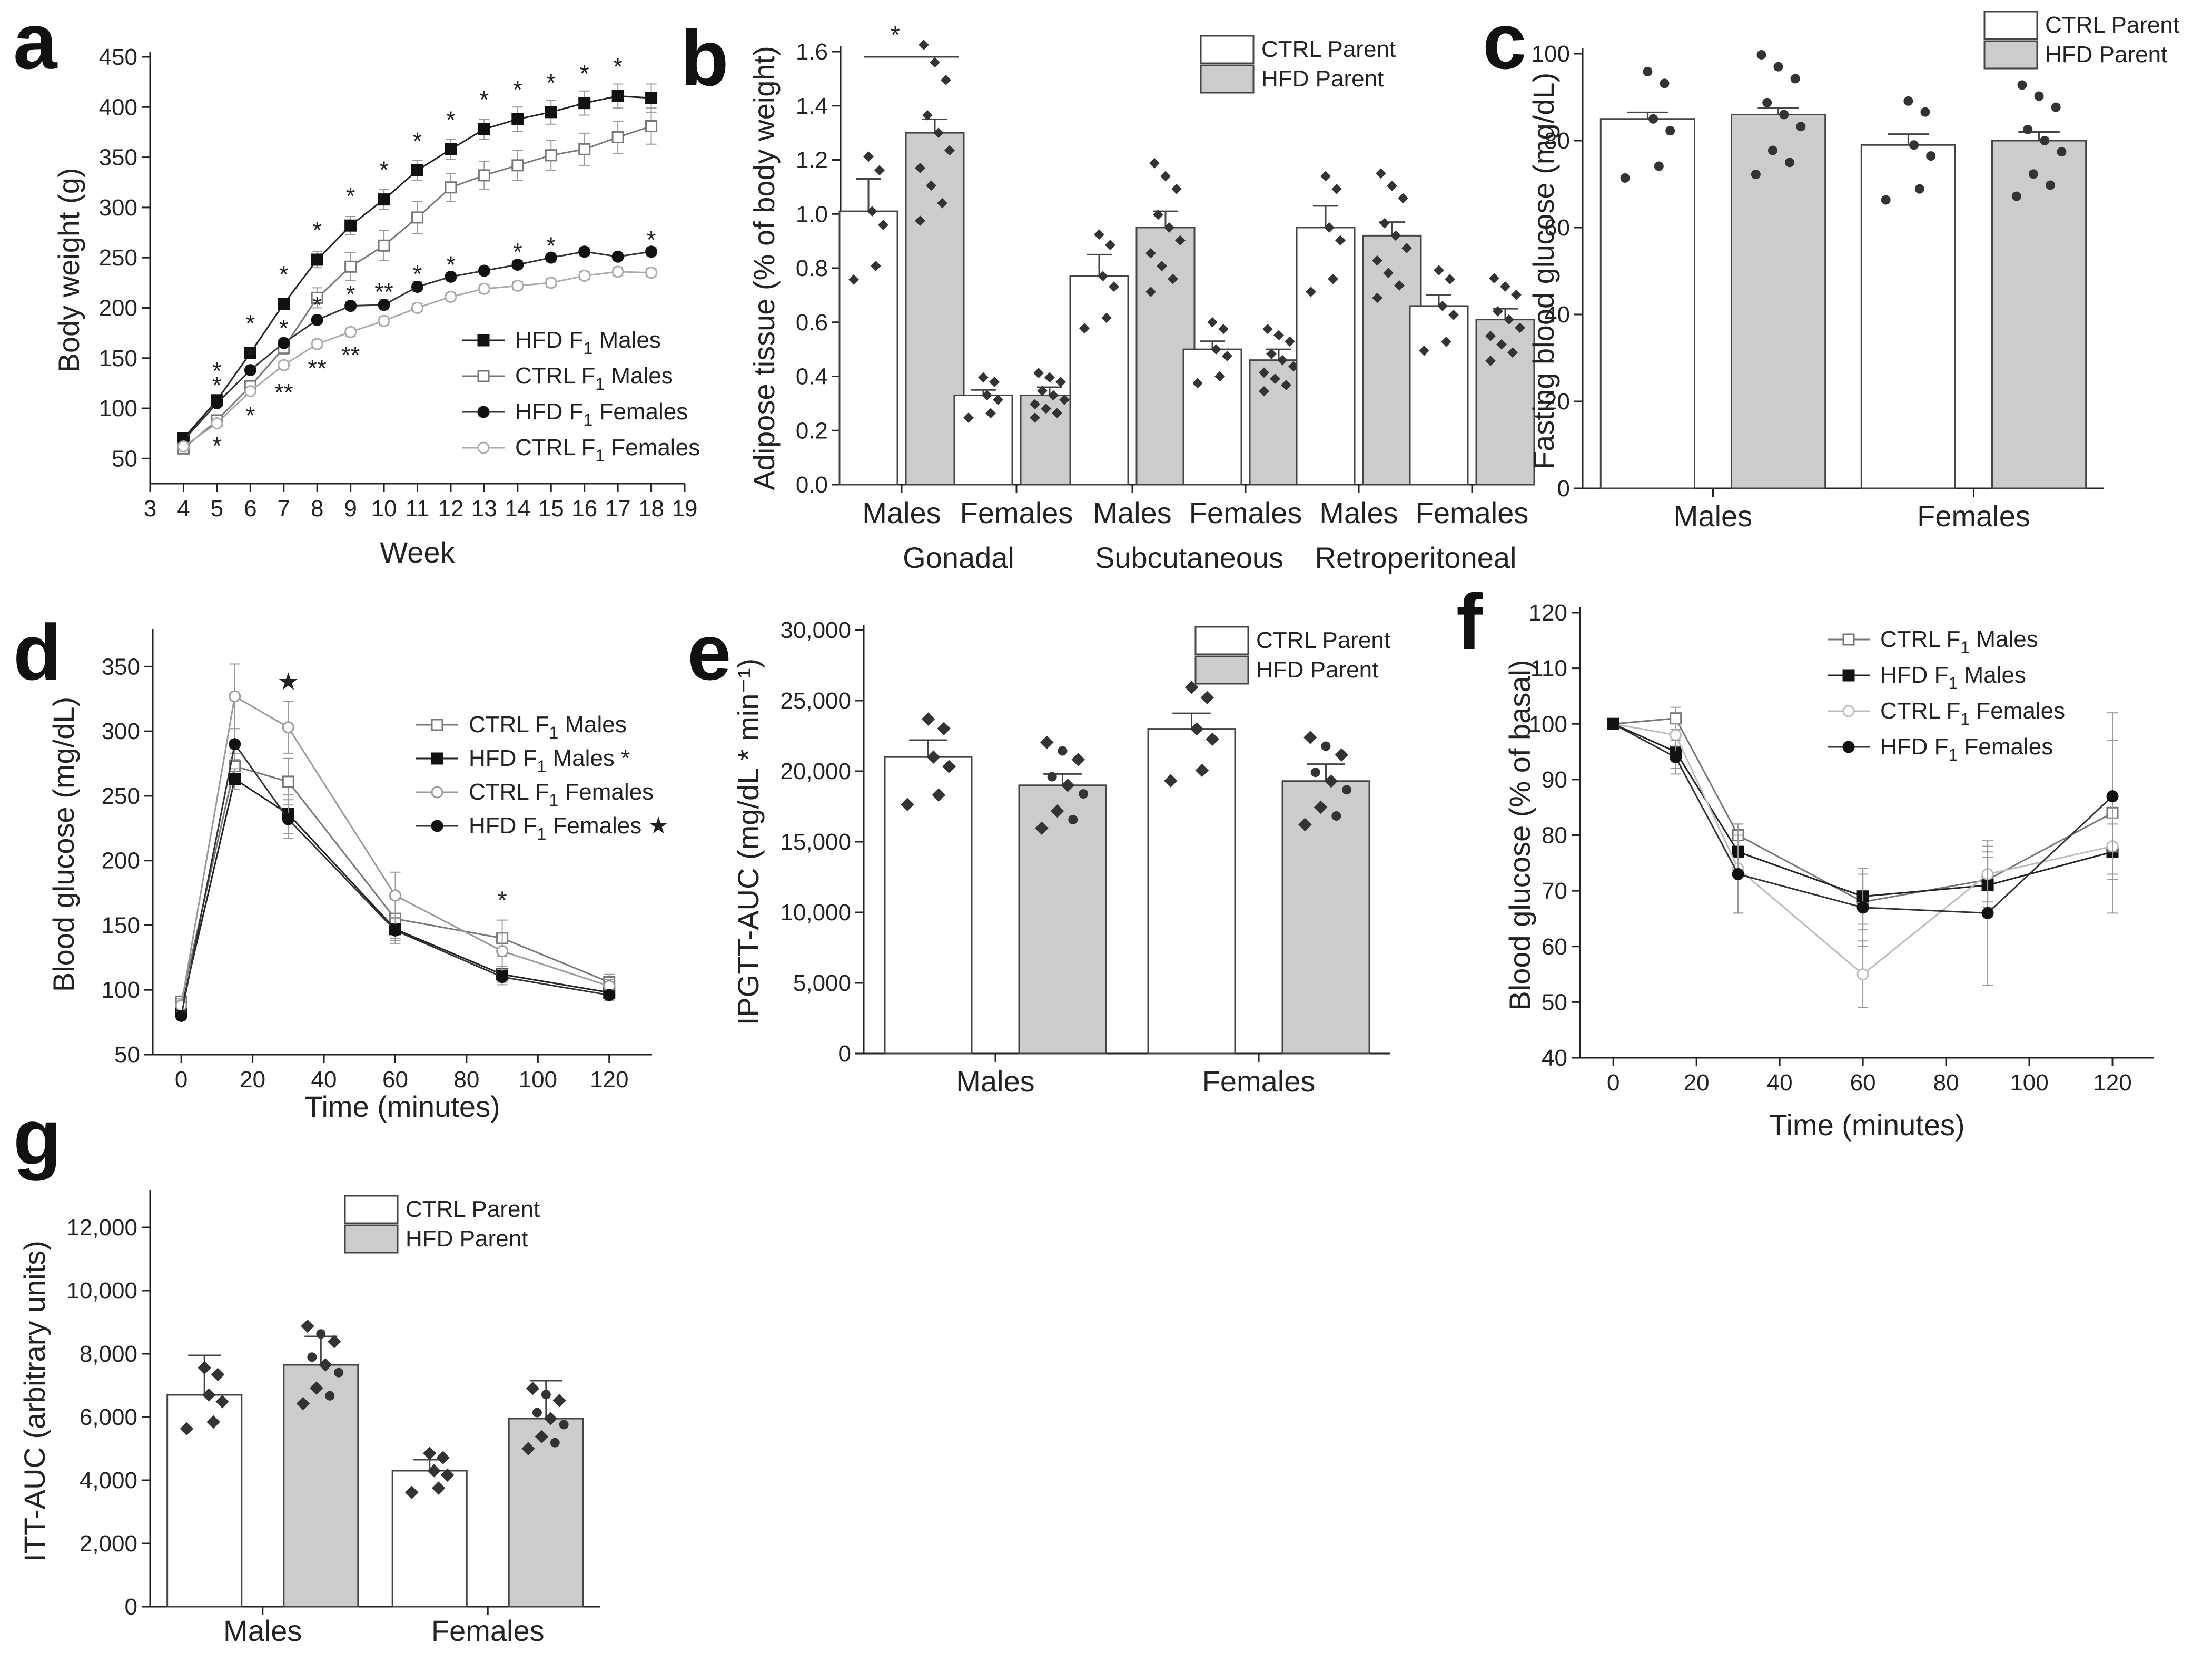 Image resolution: width=2212 pixels, height=1653 pixels. I want to click on x-tick-label: 5, so click(217, 509).